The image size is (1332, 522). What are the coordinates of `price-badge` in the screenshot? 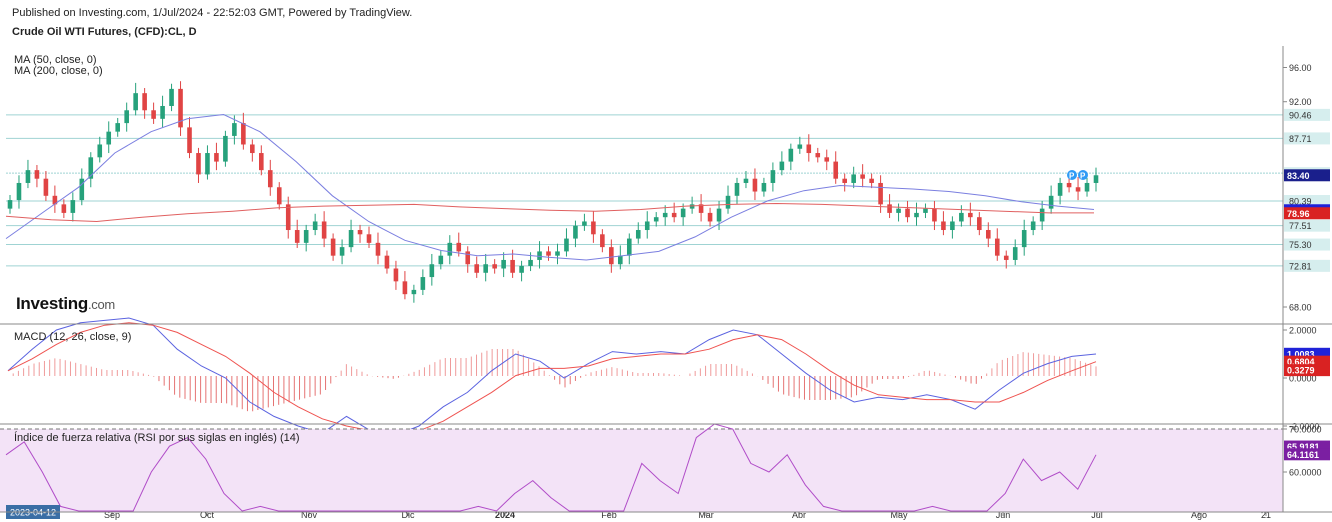 It's located at (1307, 213).